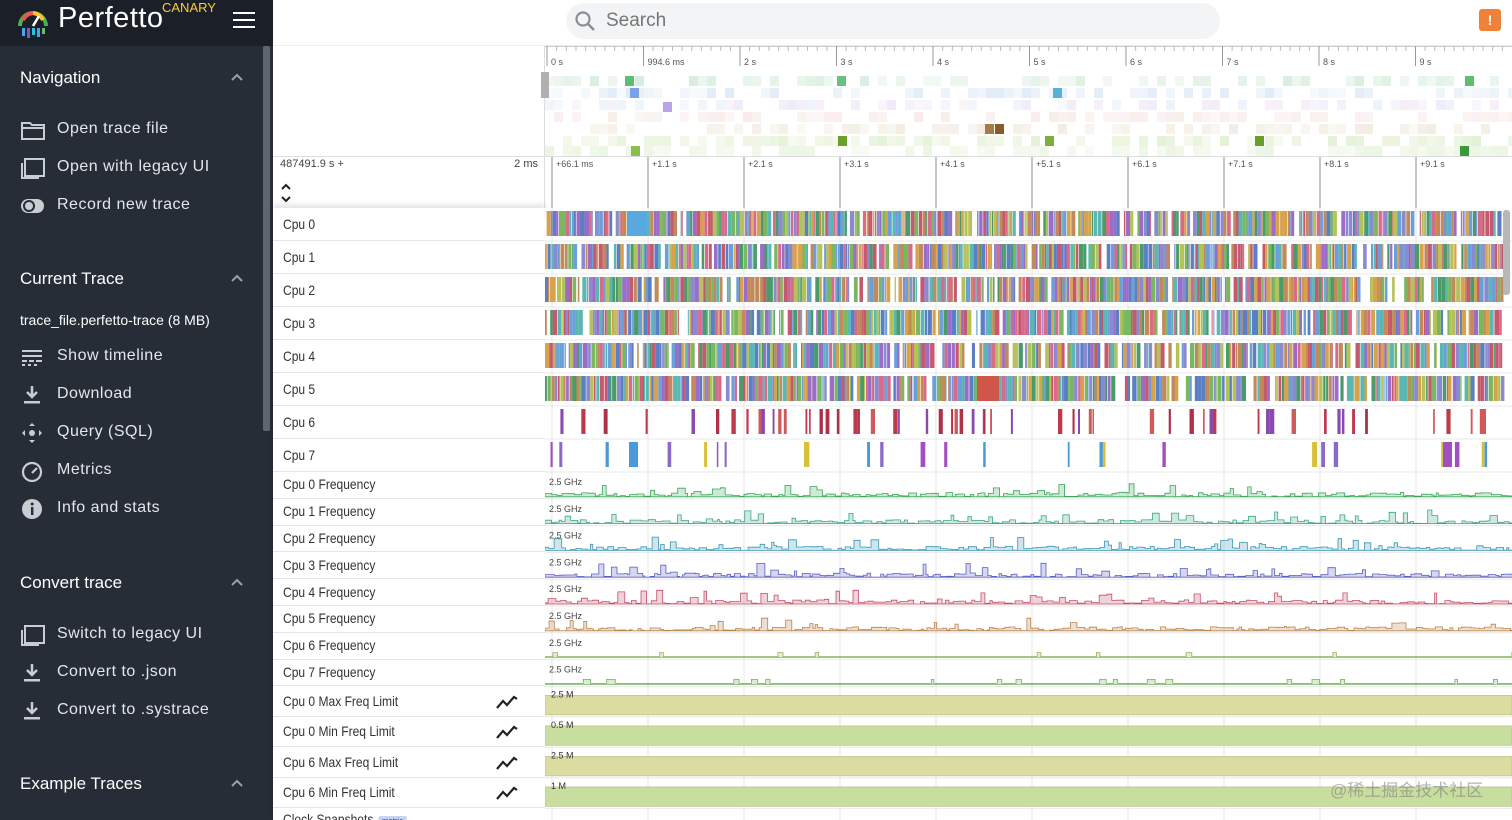  Describe the element at coordinates (266, 238) in the screenshot. I see `sidebar-scrollbar` at that location.